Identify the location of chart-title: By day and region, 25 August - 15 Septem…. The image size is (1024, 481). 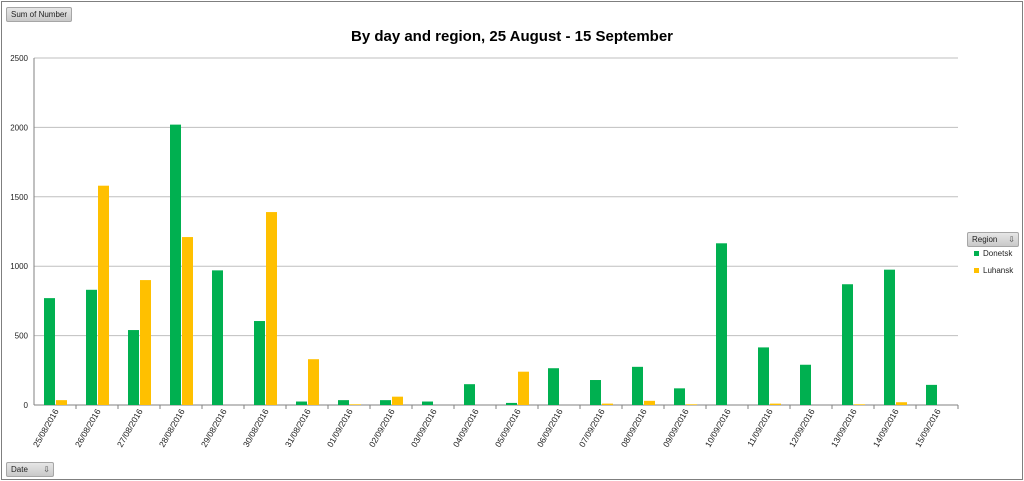
(512, 36).